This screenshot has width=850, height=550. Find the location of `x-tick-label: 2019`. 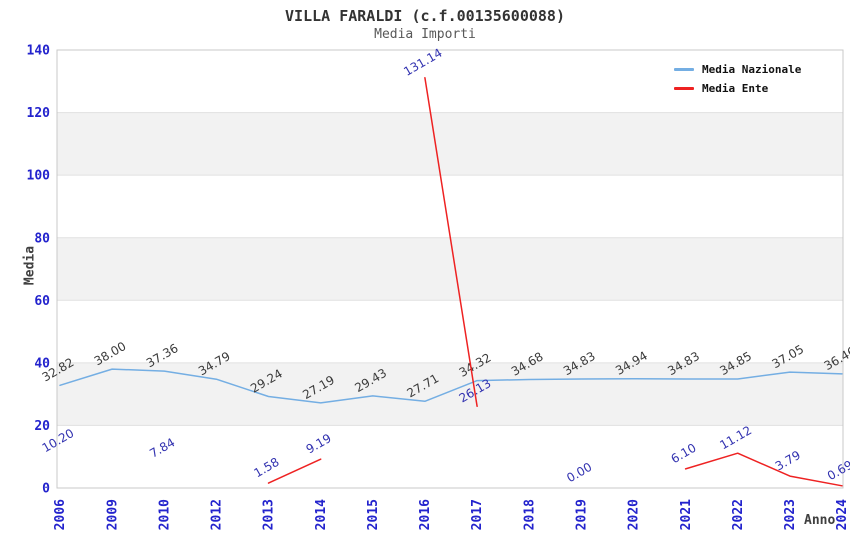

x-tick-label: 2019 is located at coordinates (581, 514).